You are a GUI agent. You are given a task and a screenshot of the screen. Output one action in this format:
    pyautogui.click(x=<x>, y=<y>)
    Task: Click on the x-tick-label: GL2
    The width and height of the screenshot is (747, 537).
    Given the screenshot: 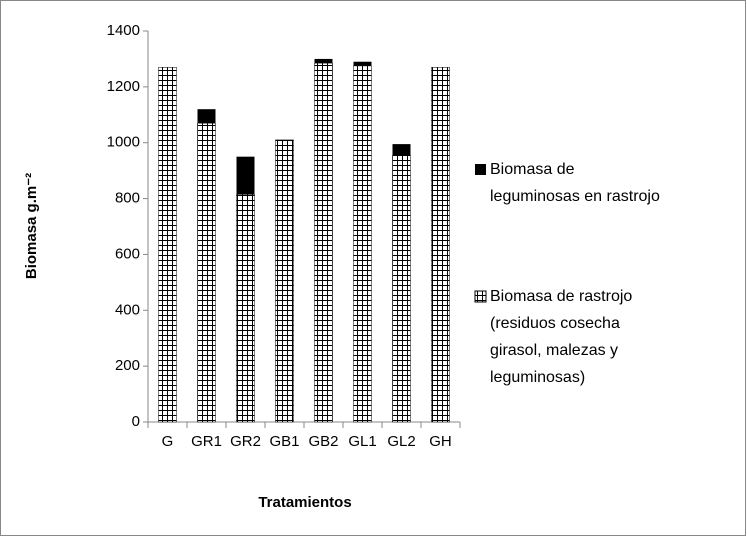 What is the action you would take?
    pyautogui.click(x=401, y=441)
    